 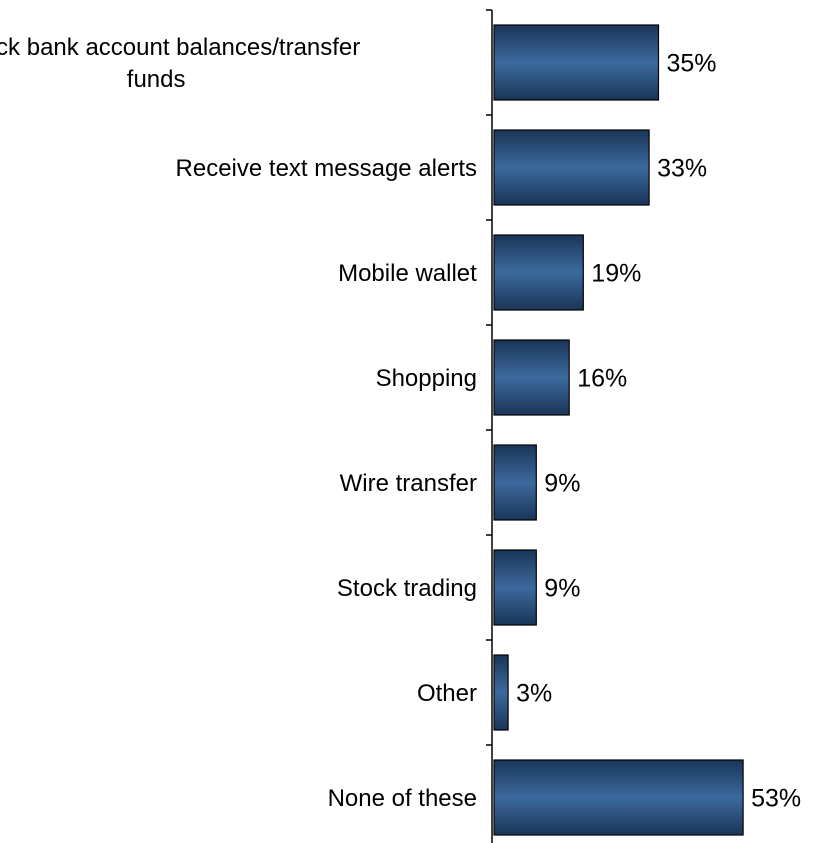 What do you see at coordinates (407, 588) in the screenshot?
I see `category-label: Stock trading` at bounding box center [407, 588].